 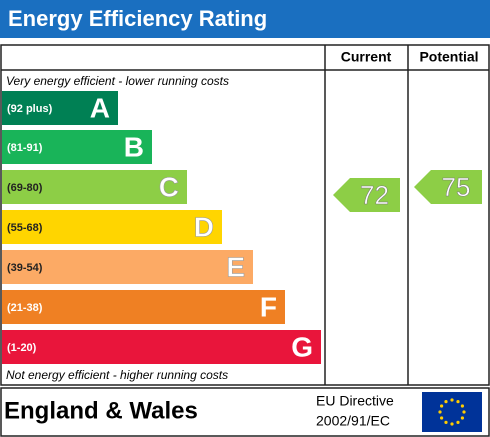 What do you see at coordinates (374, 195) in the screenshot?
I see `current-value: 72` at bounding box center [374, 195].